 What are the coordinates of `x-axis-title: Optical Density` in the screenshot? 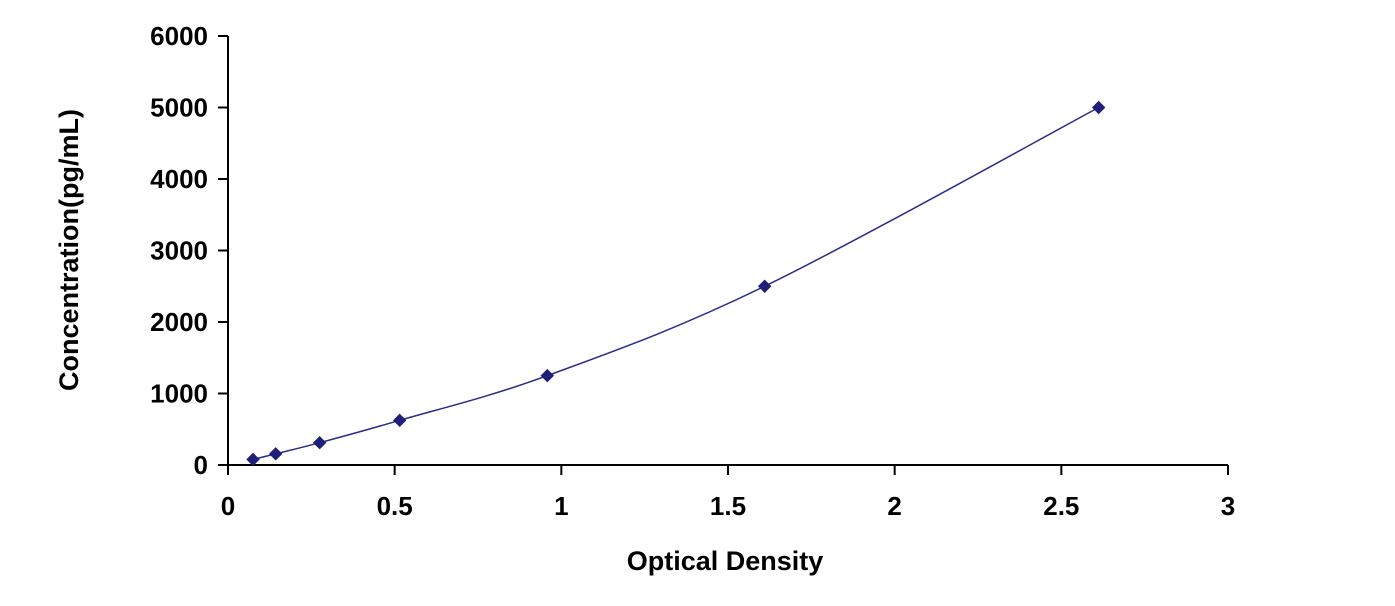 It's located at (725, 561).